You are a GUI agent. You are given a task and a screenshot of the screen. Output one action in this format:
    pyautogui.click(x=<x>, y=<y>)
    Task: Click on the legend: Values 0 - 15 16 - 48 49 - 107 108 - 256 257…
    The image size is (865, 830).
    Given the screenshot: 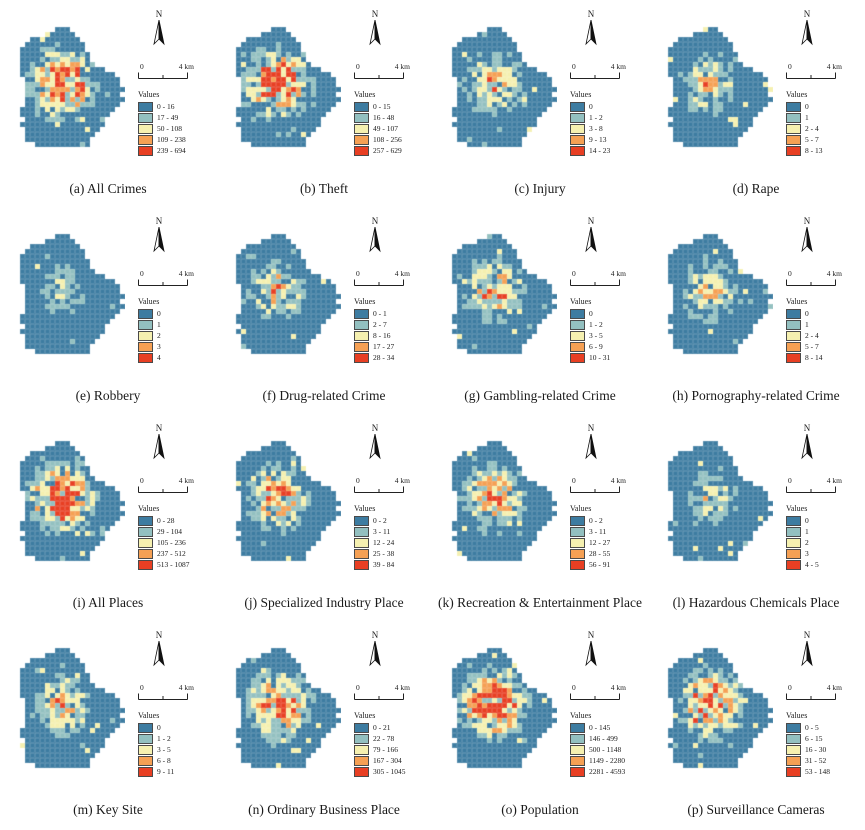 What is the action you would take?
    pyautogui.click(x=378, y=123)
    